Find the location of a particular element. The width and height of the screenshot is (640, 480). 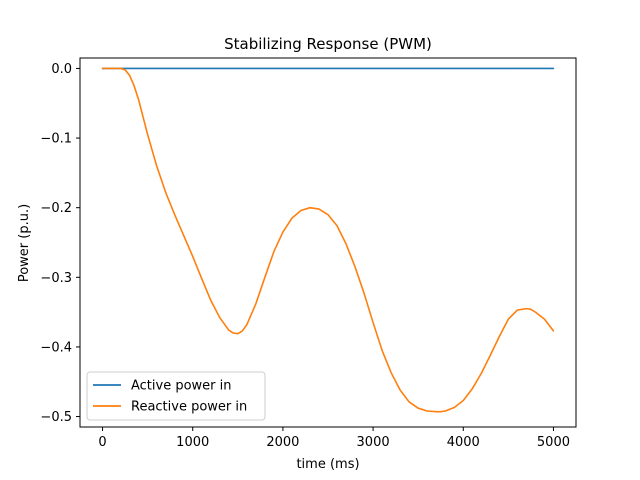

legend-box is located at coordinates (176, 396).